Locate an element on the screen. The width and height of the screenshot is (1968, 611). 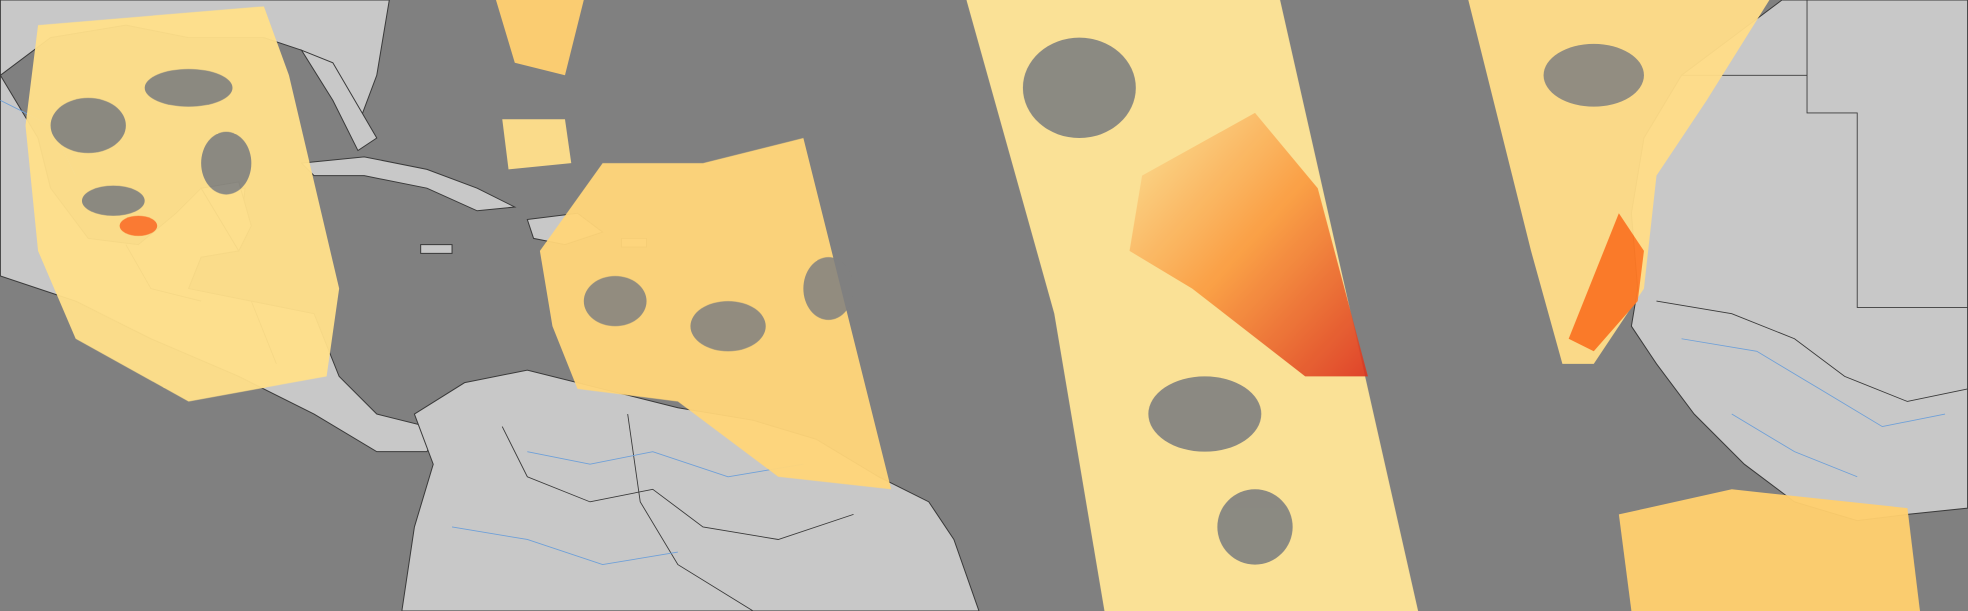
swath-fragment is located at coordinates (537, 144).